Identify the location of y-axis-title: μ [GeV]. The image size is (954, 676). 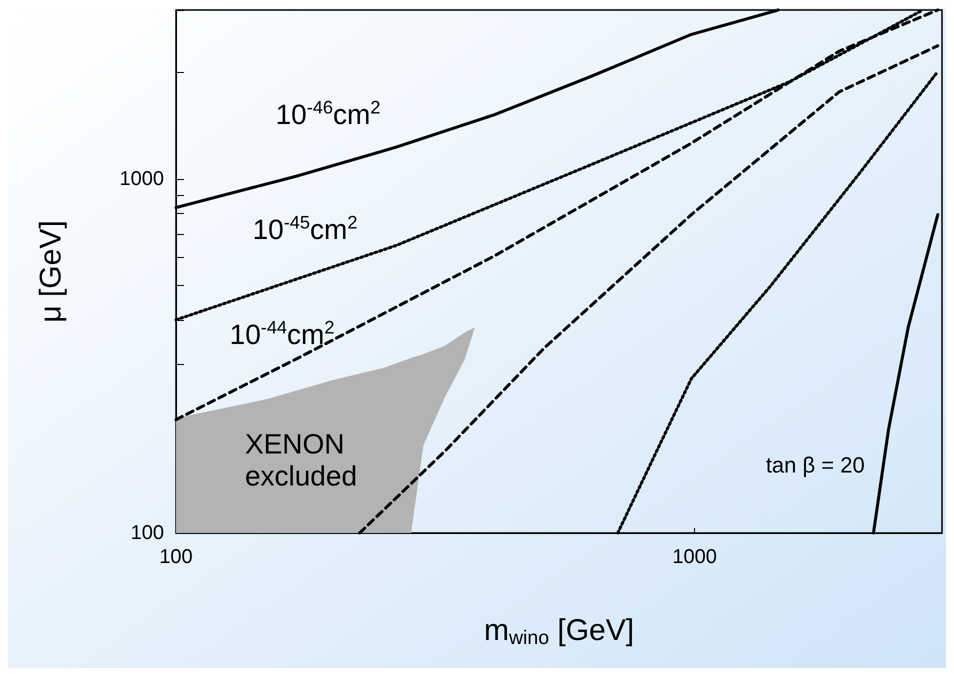
(51, 271).